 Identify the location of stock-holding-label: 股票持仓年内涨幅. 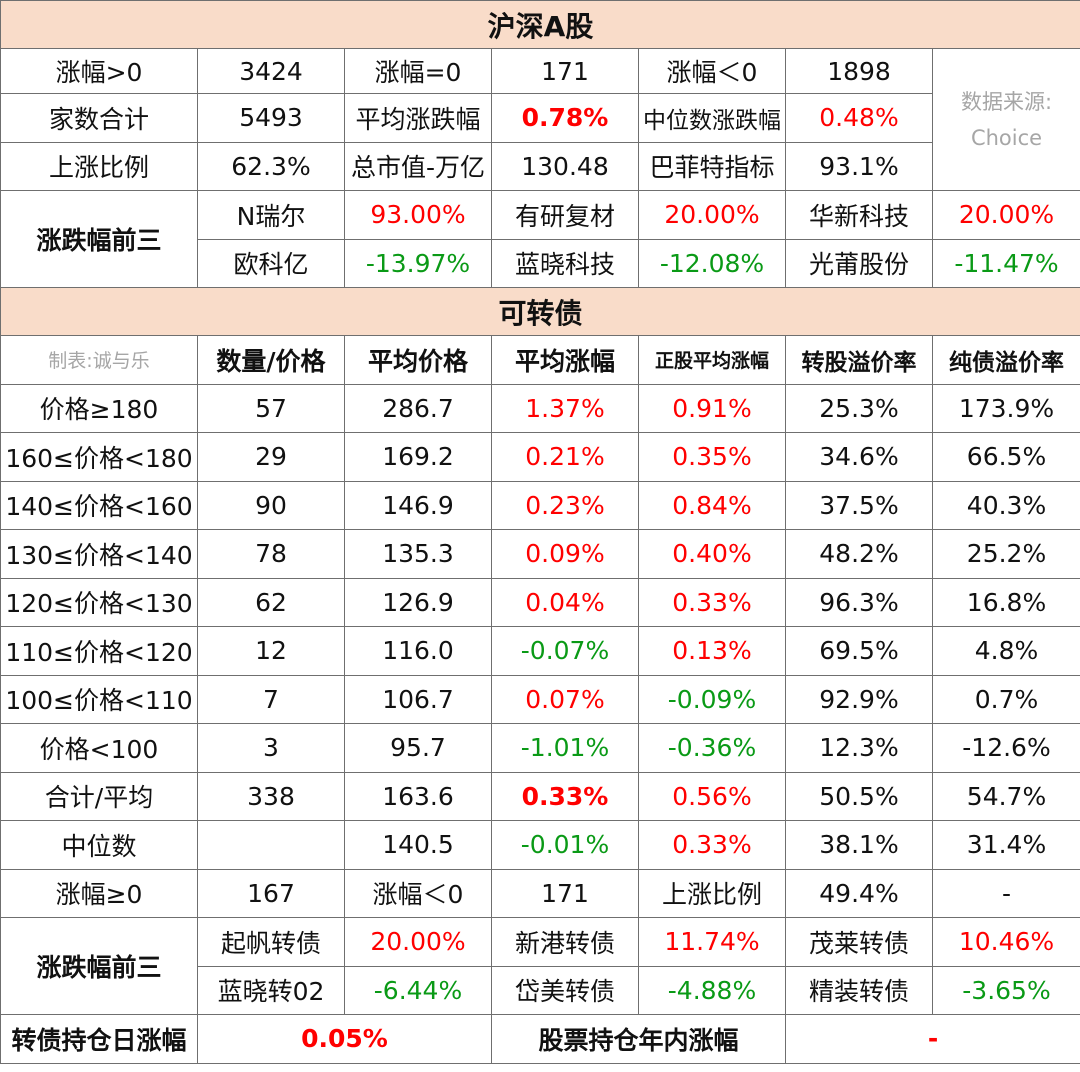
(638, 1039).